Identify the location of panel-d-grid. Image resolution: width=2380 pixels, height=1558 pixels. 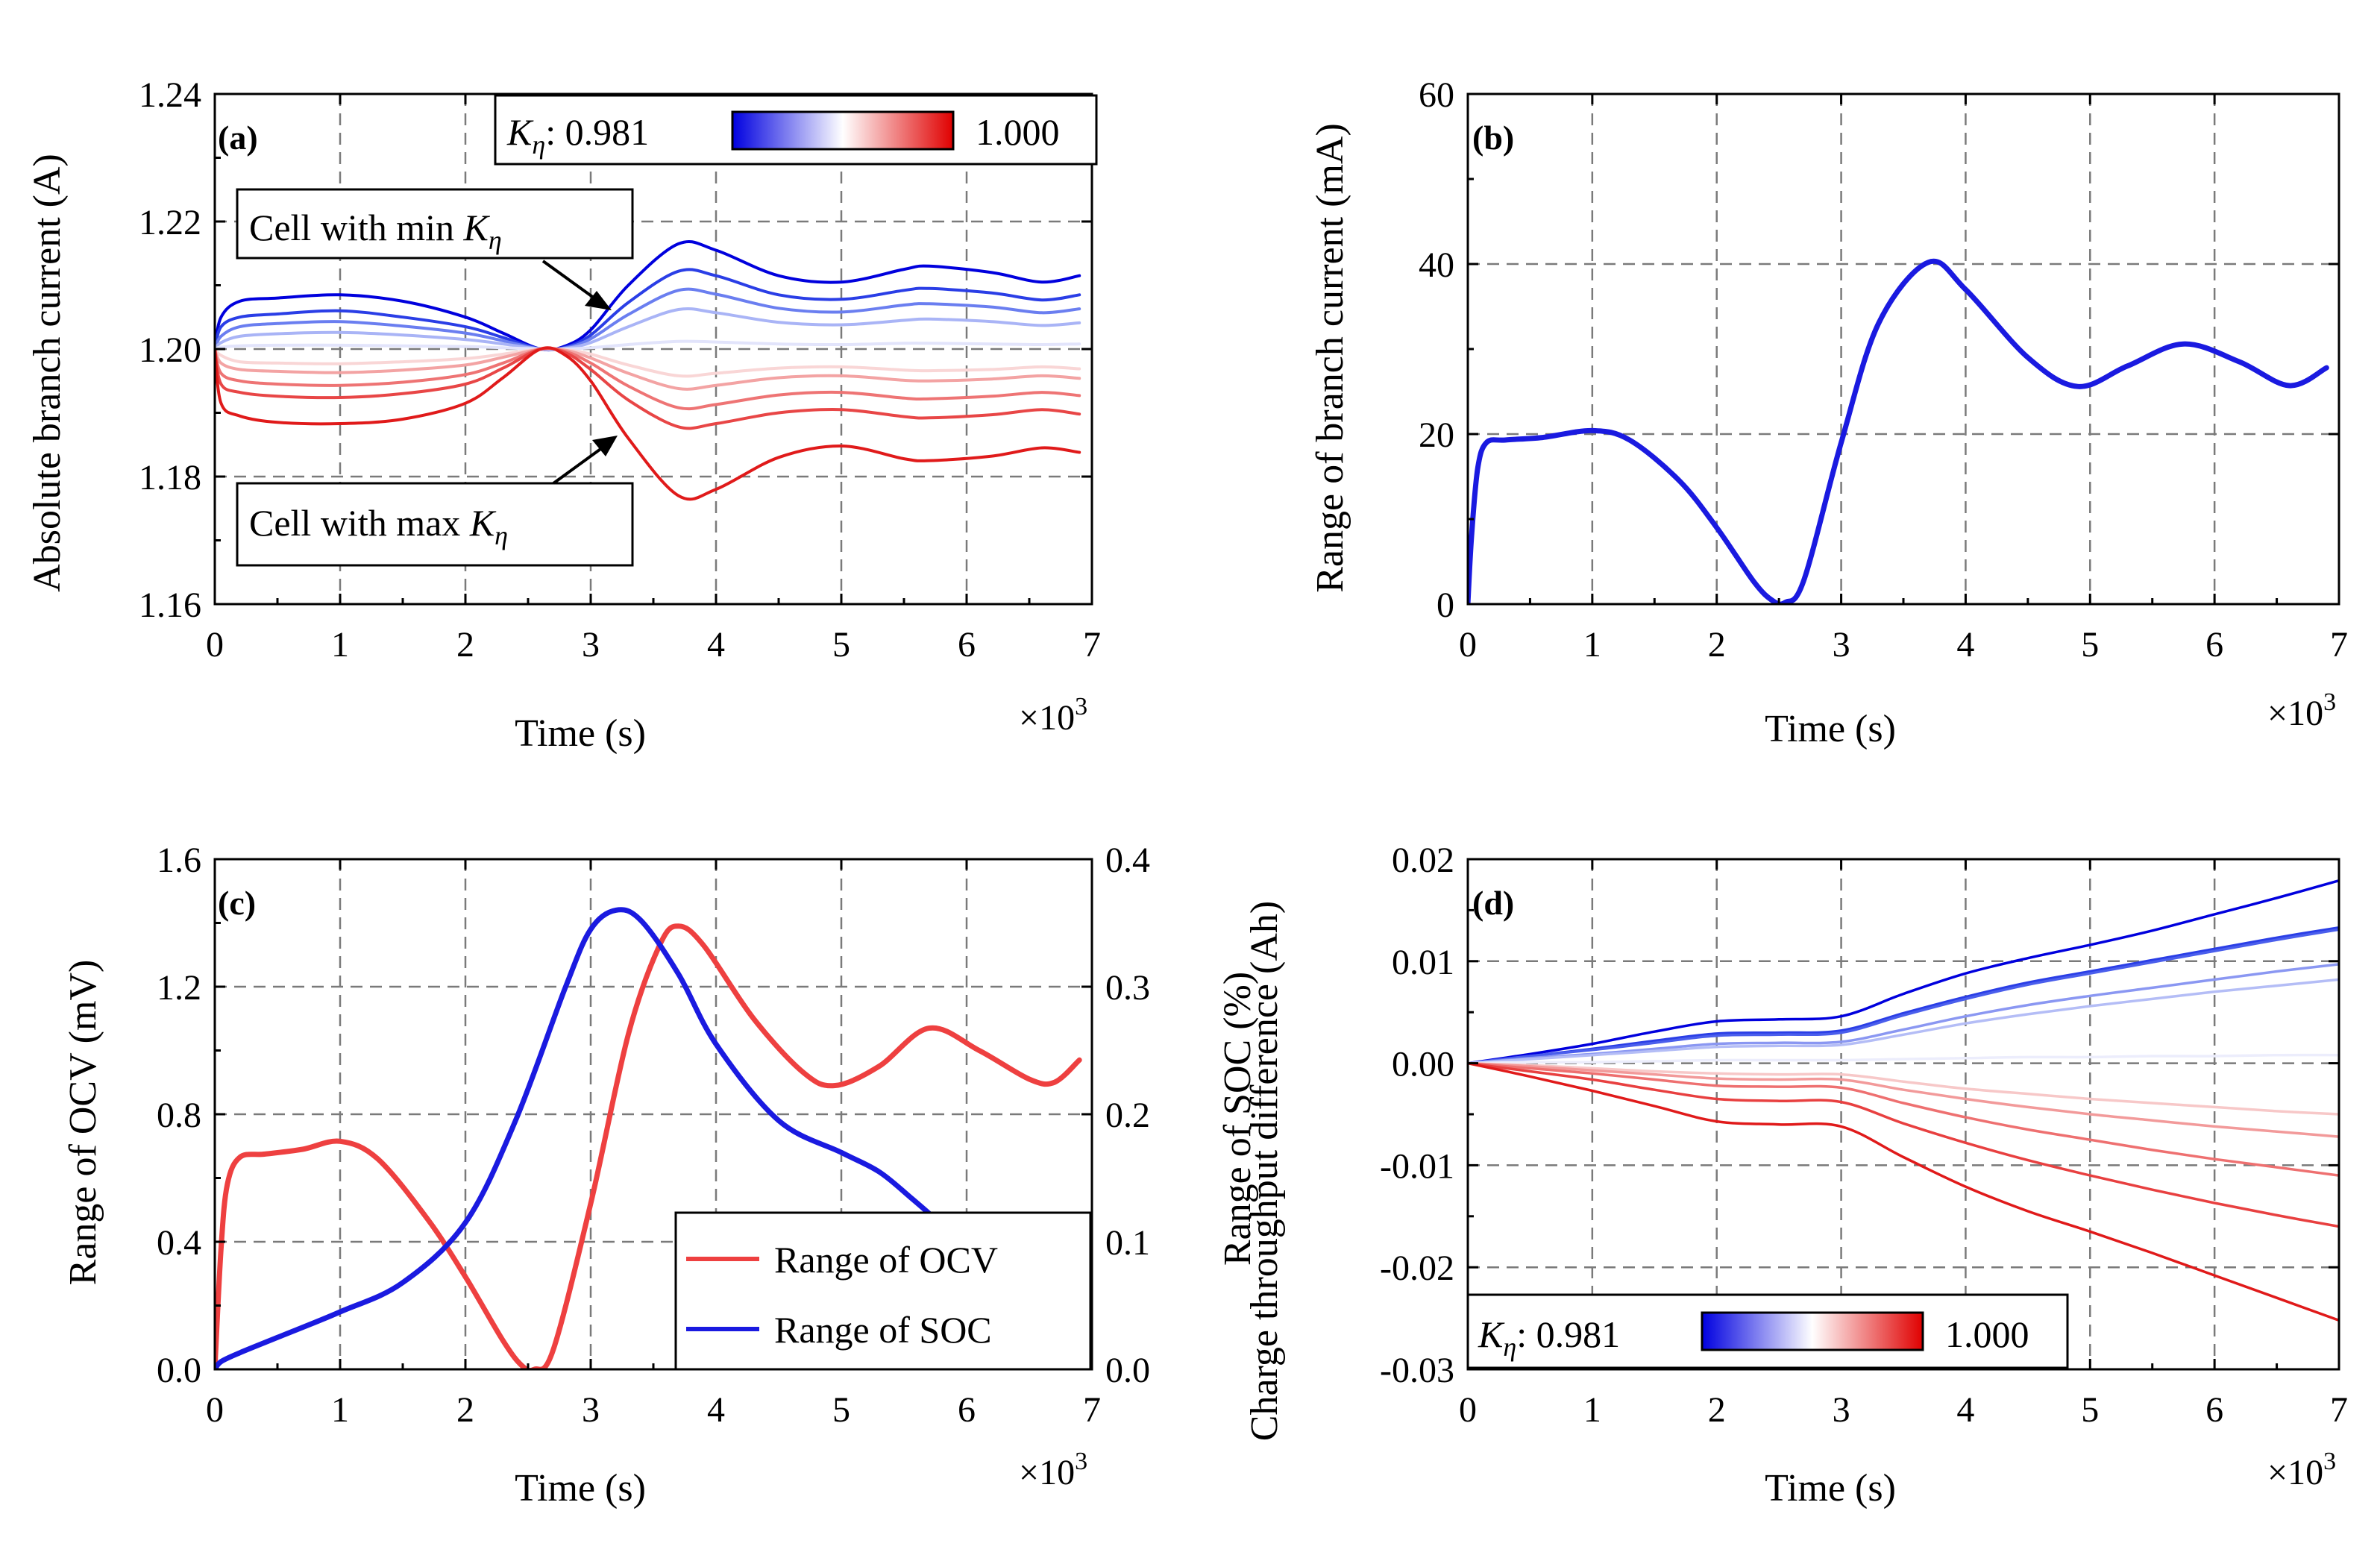
(1903, 1114).